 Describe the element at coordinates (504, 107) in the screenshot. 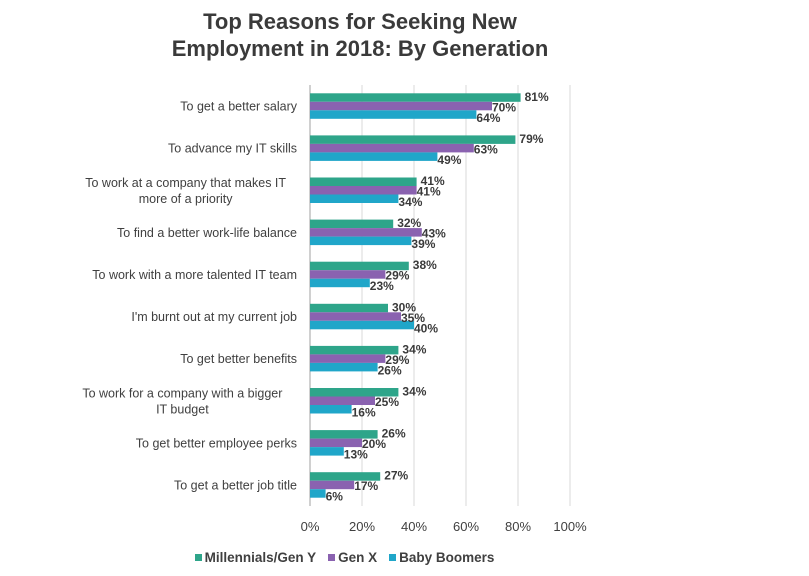

I see `data-label: 70%` at that location.